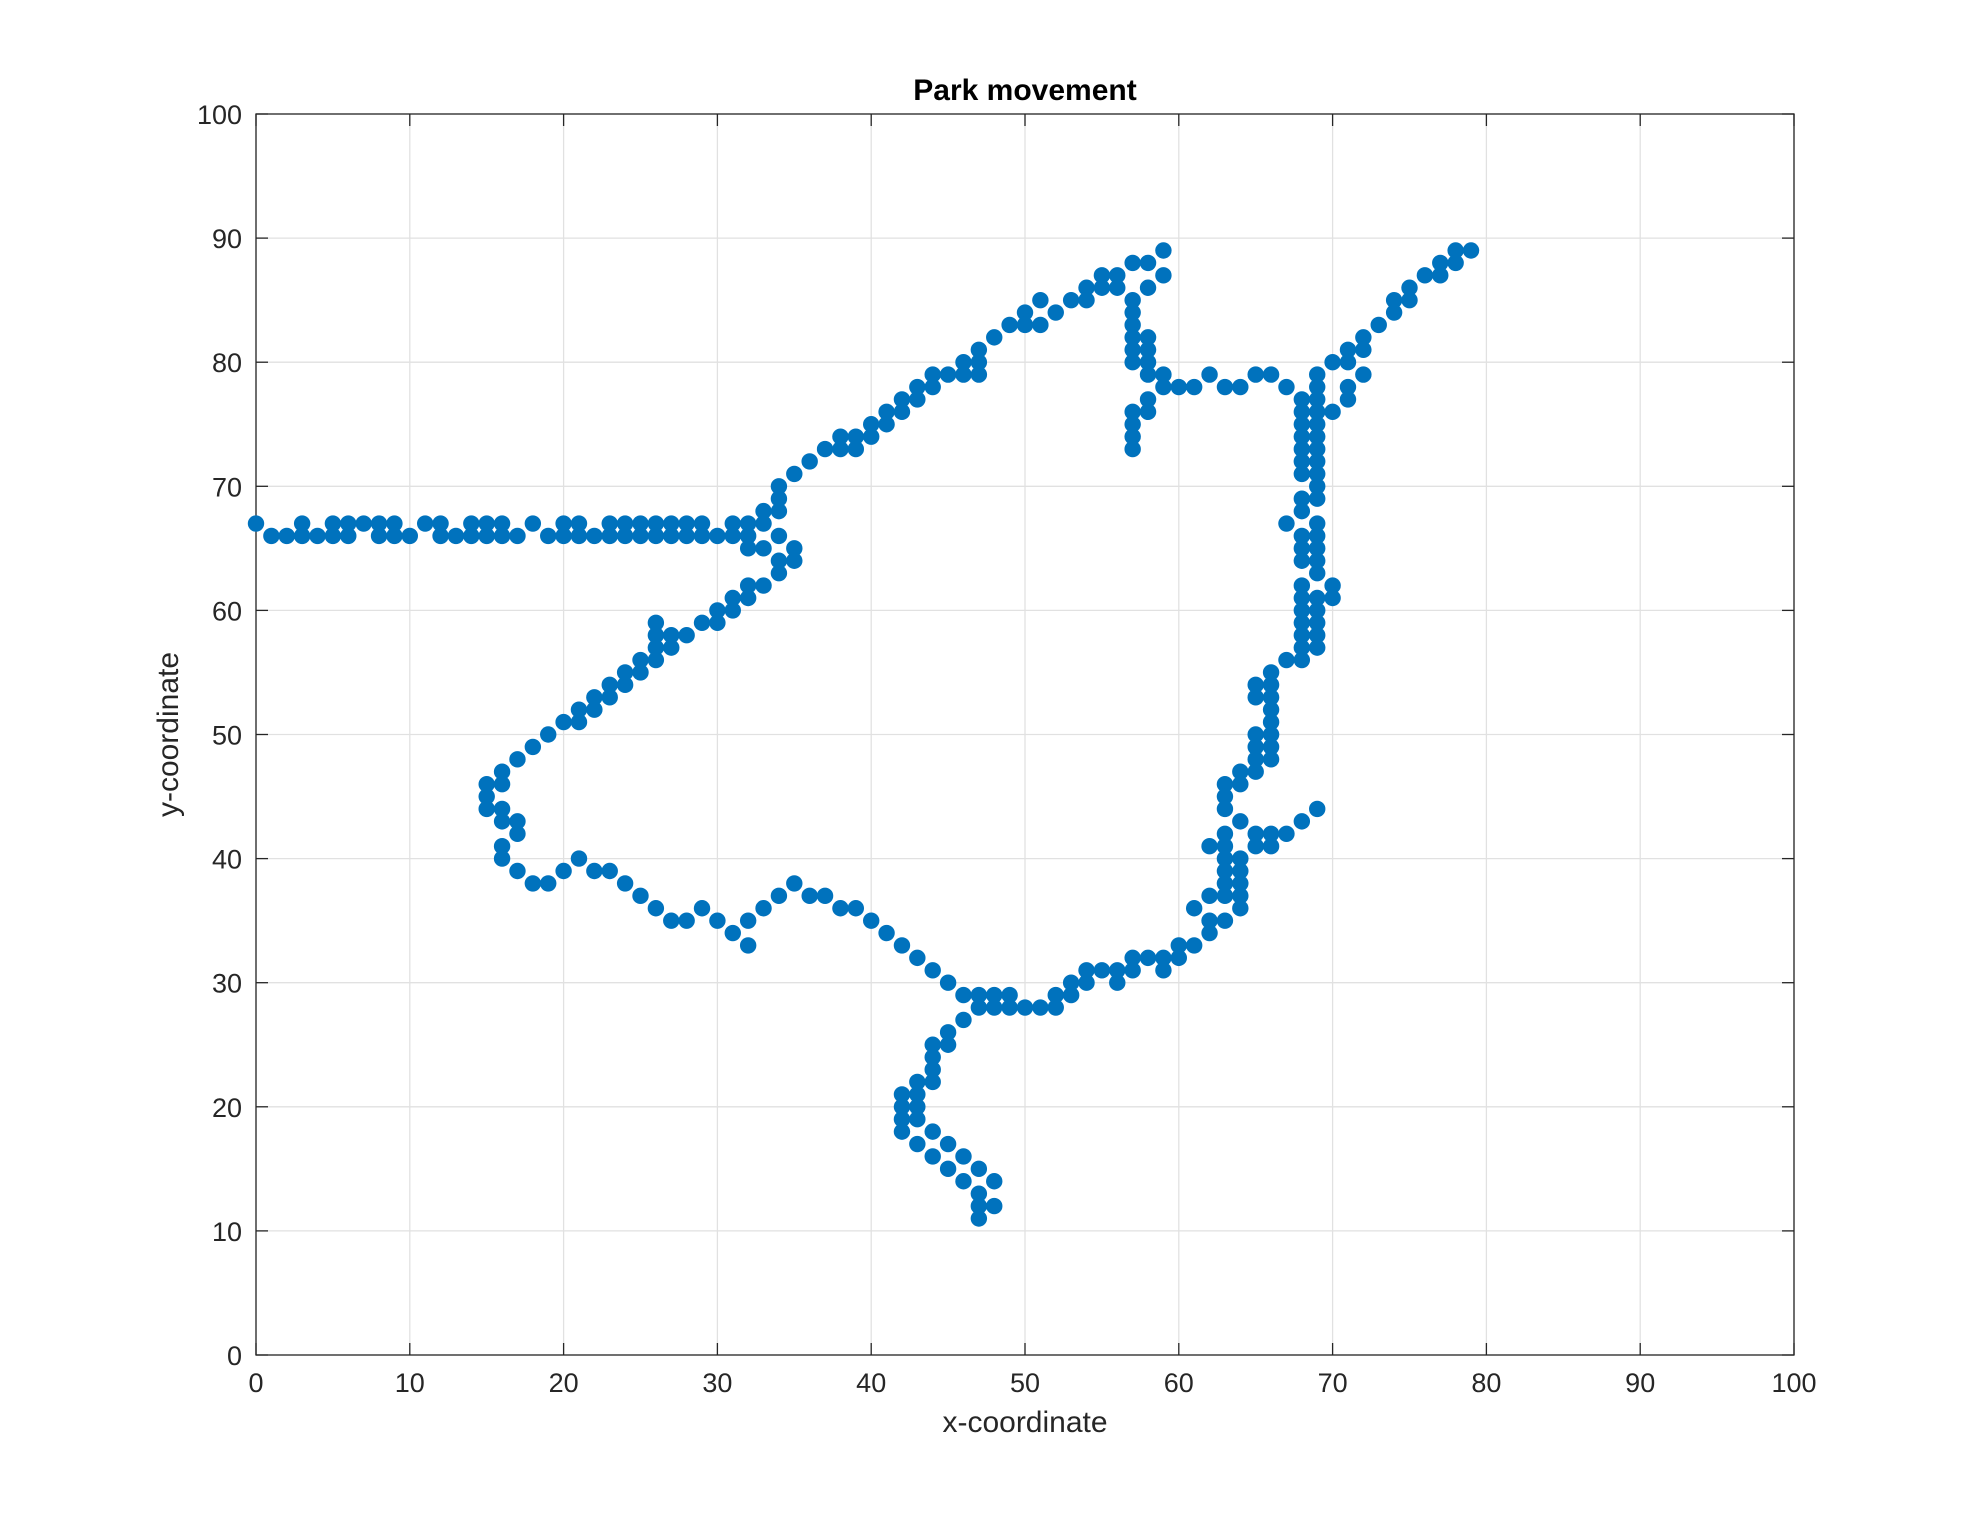 Image resolution: width=1964 pixels, height=1513 pixels. Describe the element at coordinates (717, 1383) in the screenshot. I see `x-tick-label: 30` at that location.